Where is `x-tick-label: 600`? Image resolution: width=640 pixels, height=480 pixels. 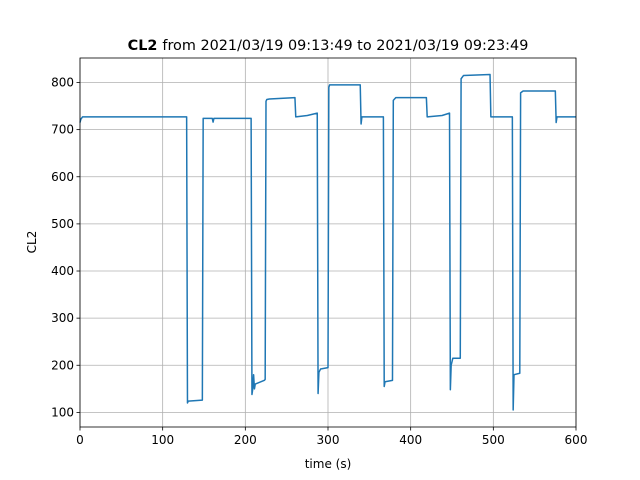
x-tick-label: 600 is located at coordinates (576, 440).